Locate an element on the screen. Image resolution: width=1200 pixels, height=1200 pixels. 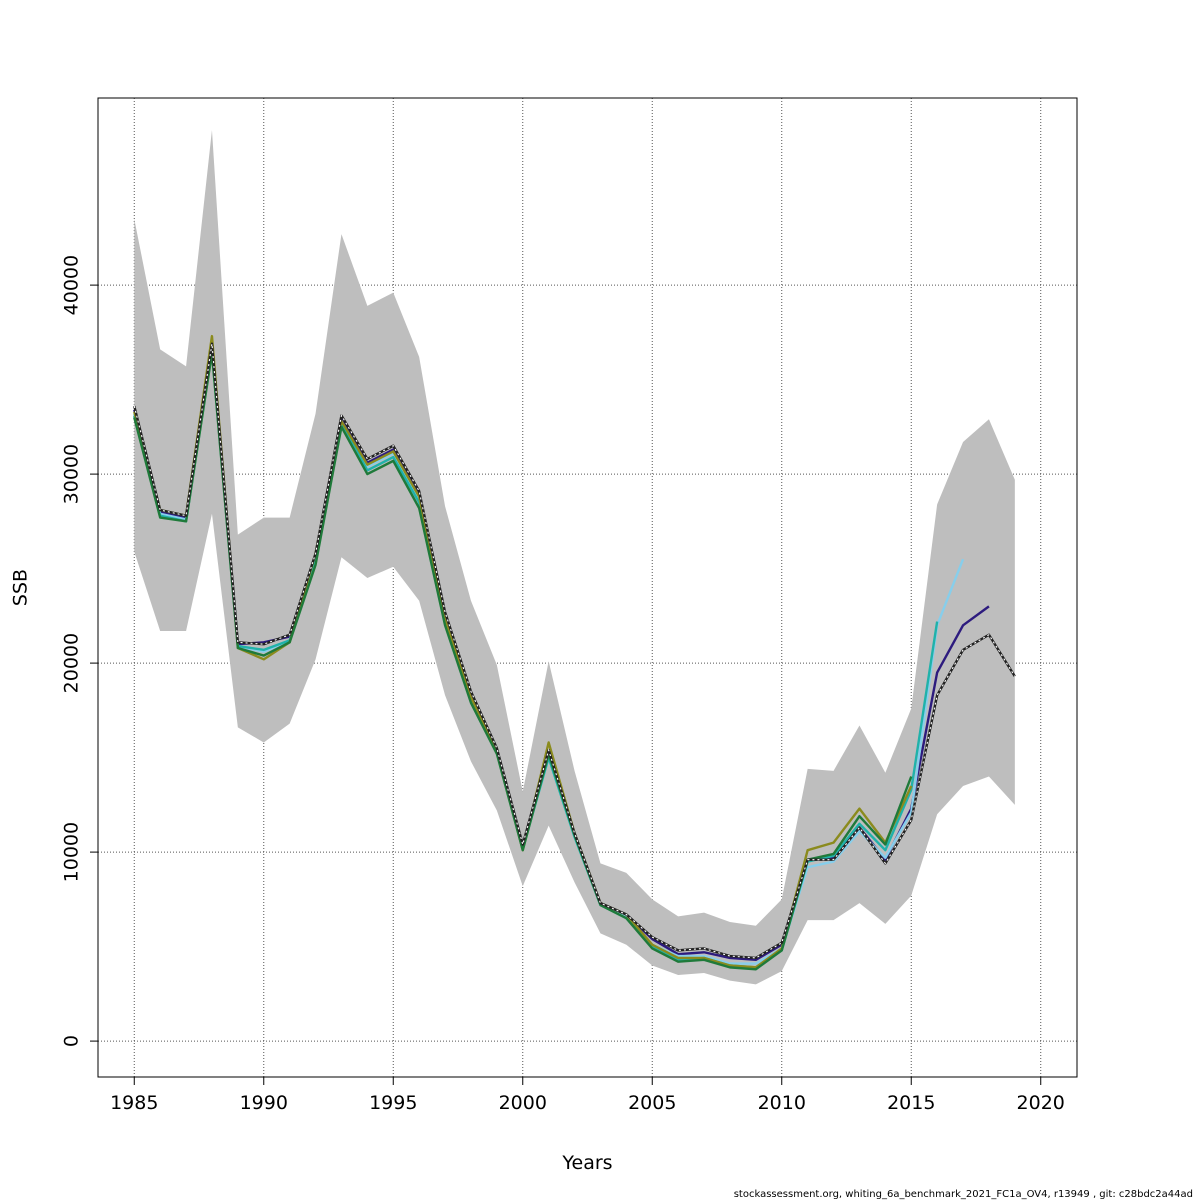
x-tick-label: 1995 is located at coordinates (393, 1103).